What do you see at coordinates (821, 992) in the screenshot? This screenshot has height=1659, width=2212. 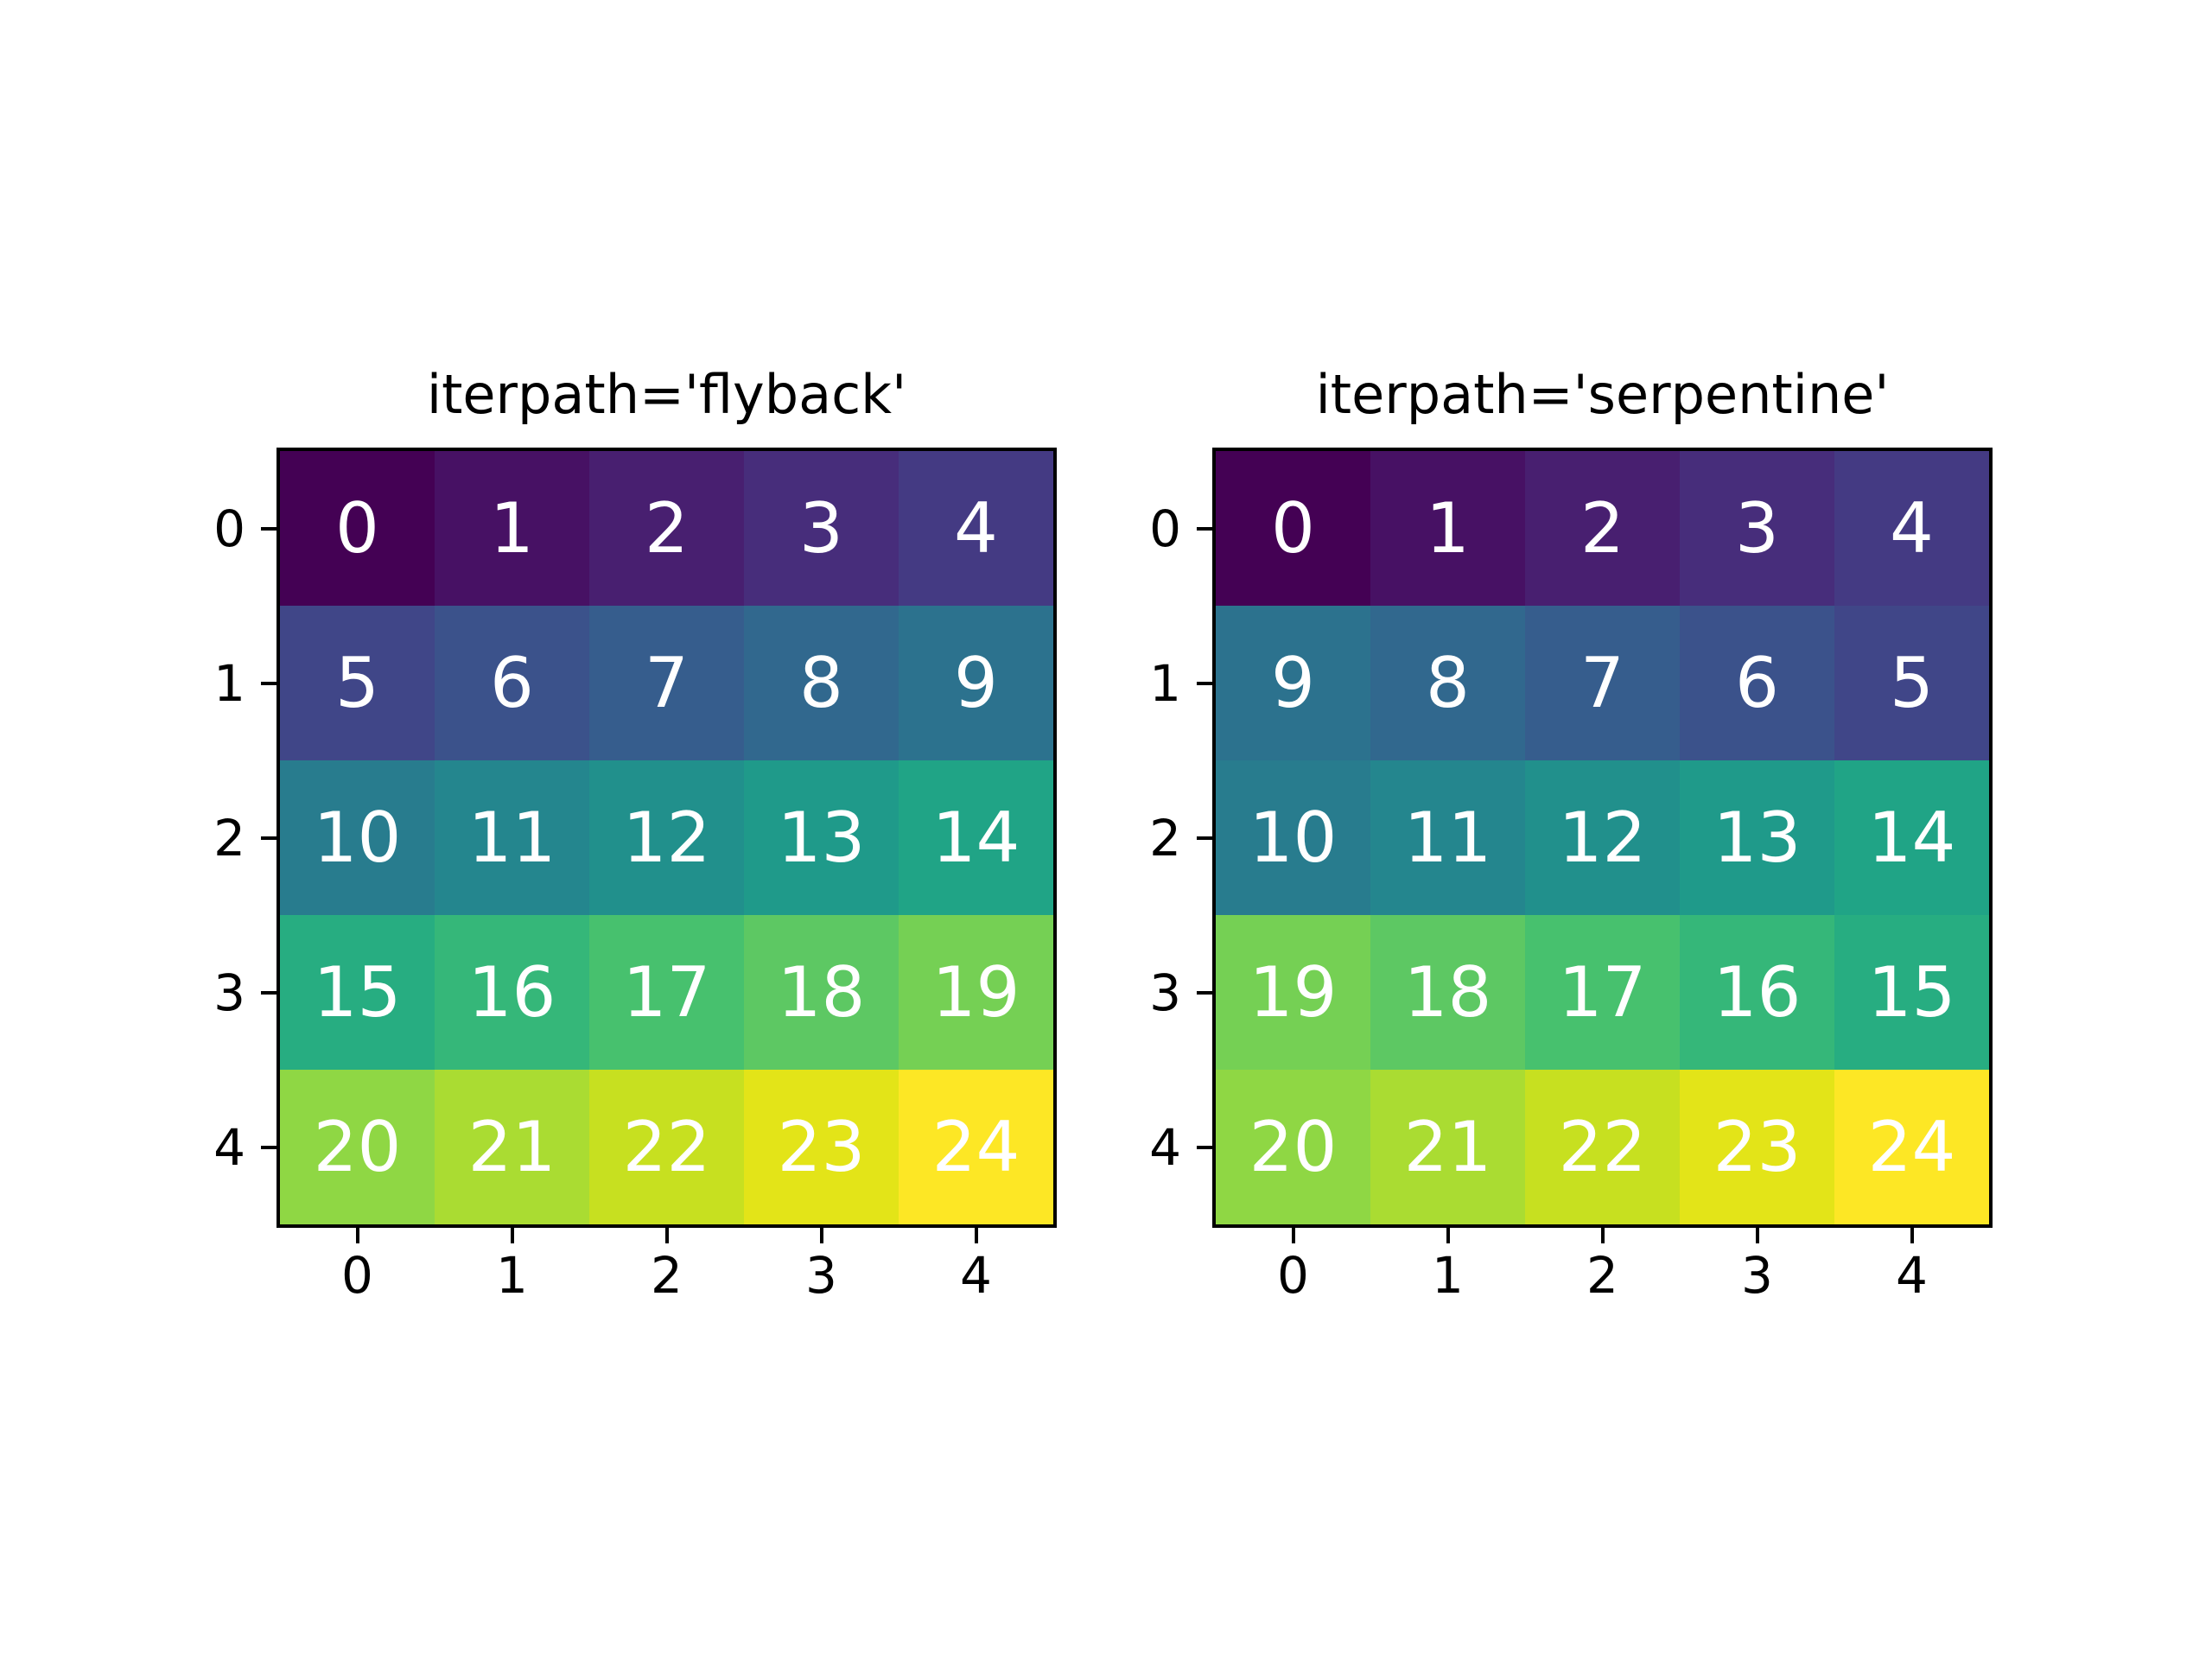 I see `heatmap-cell-r3c3: 18` at bounding box center [821, 992].